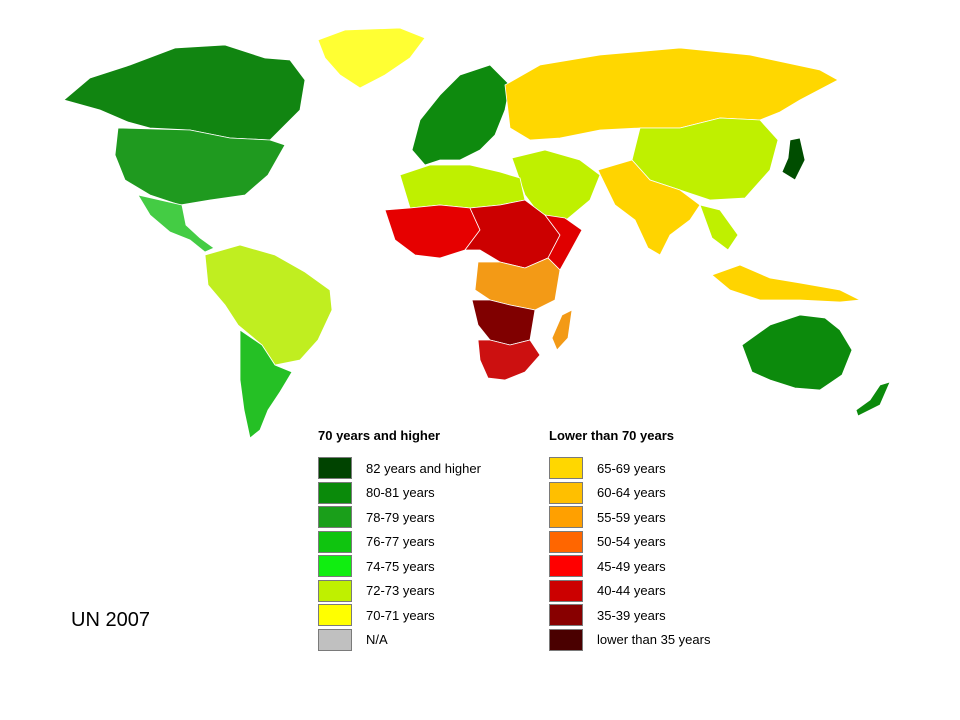  I want to click on legend-item: 70-71 years, so click(399, 615).